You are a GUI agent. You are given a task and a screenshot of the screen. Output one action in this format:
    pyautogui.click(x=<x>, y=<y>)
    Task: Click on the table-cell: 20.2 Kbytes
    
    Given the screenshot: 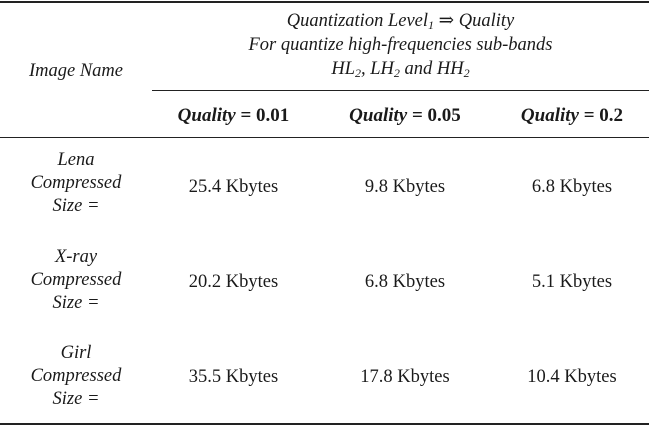 What is the action you would take?
    pyautogui.click(x=233, y=282)
    